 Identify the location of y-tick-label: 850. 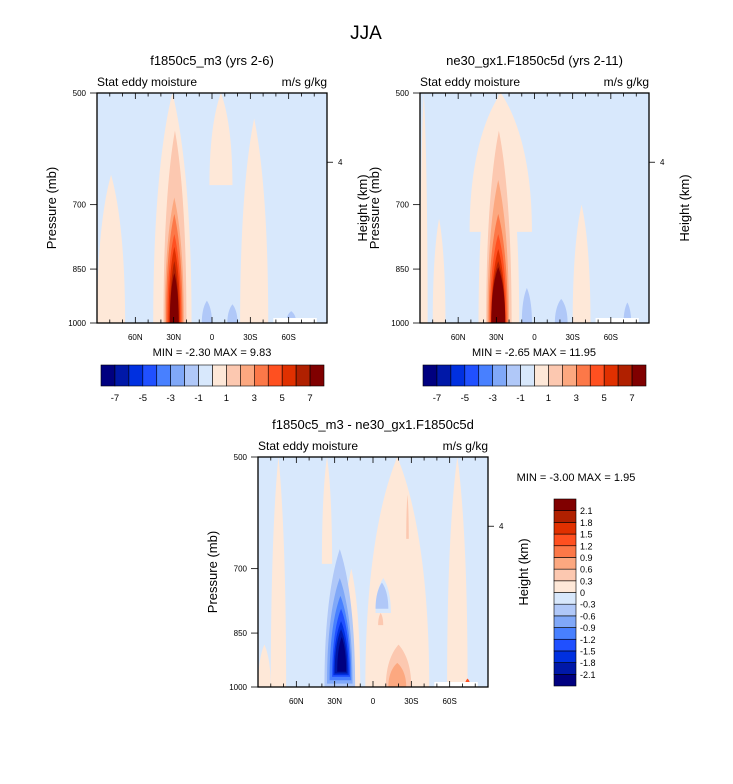
(80, 269).